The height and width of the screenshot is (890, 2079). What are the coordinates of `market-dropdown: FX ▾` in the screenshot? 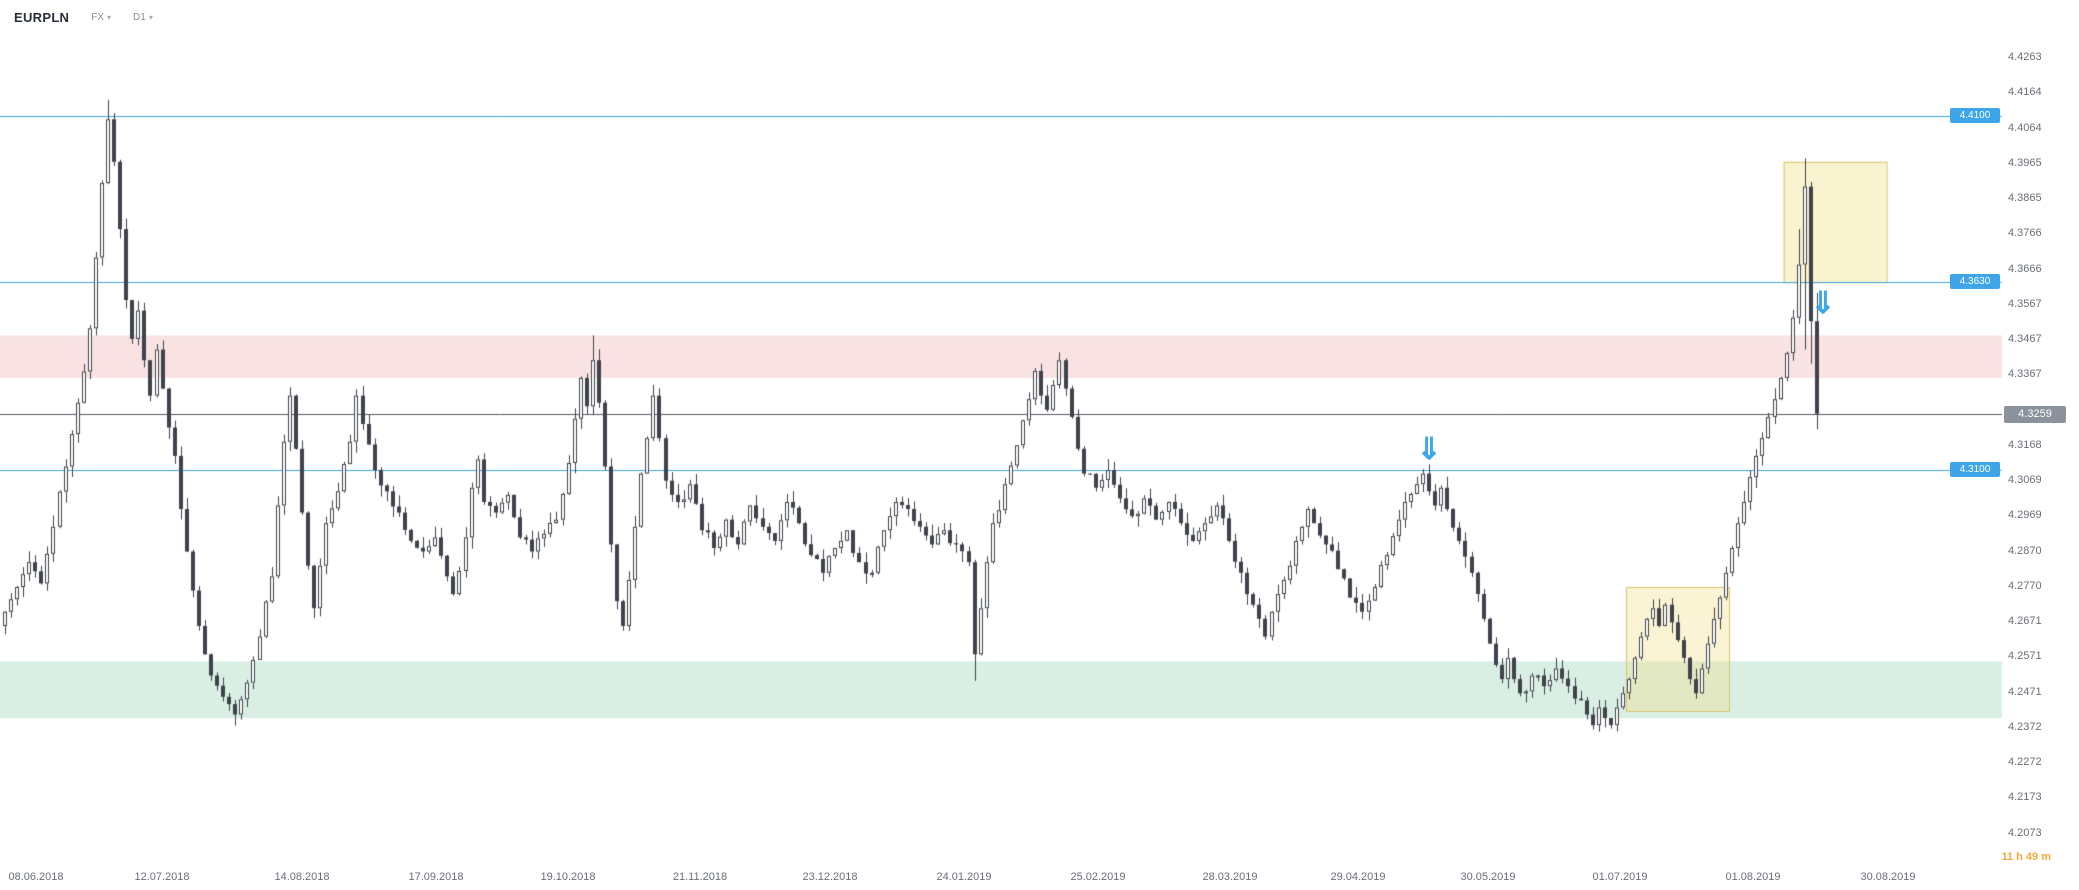 It's located at (101, 17).